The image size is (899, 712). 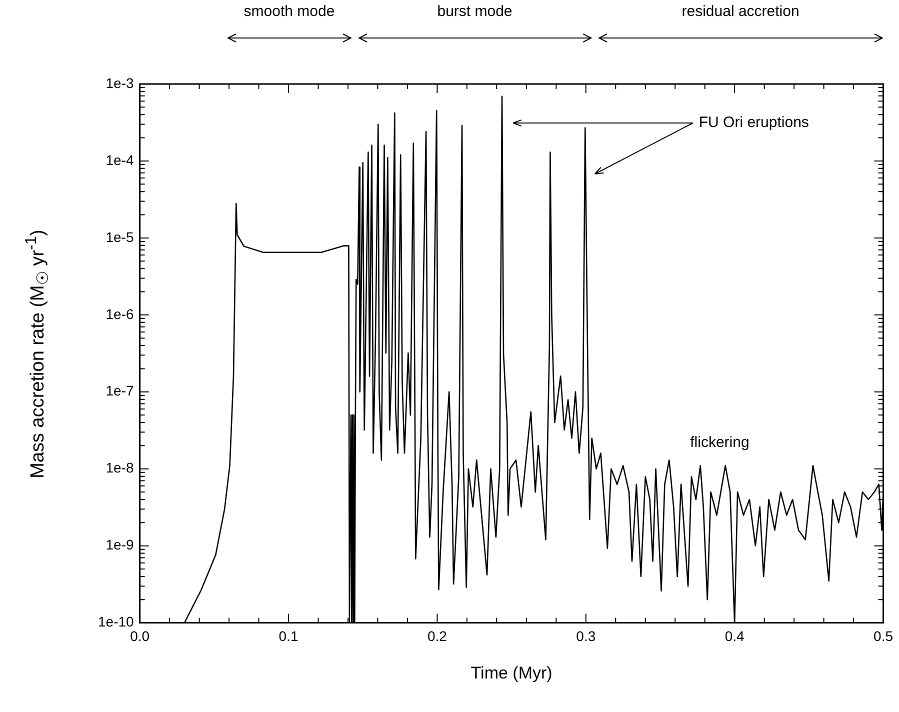 I want to click on text: residual accretion, so click(x=741, y=11).